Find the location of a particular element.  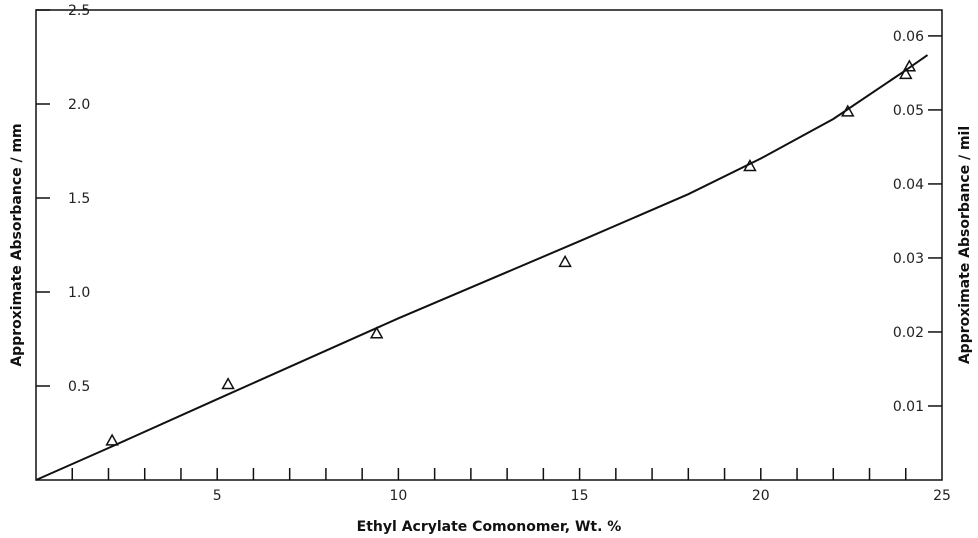

y-right-tick-label: 0.03 is located at coordinates (908, 259).